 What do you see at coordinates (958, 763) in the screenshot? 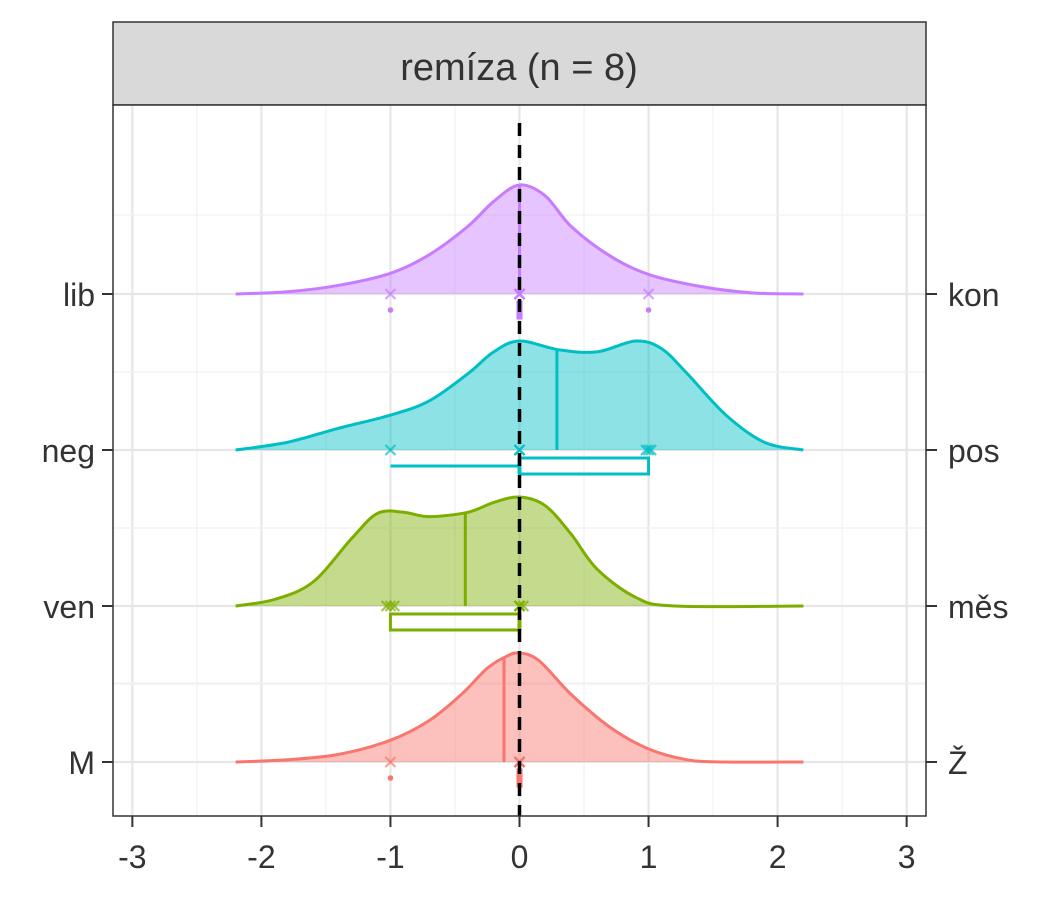
I see `y-label-right: Ž` at bounding box center [958, 763].